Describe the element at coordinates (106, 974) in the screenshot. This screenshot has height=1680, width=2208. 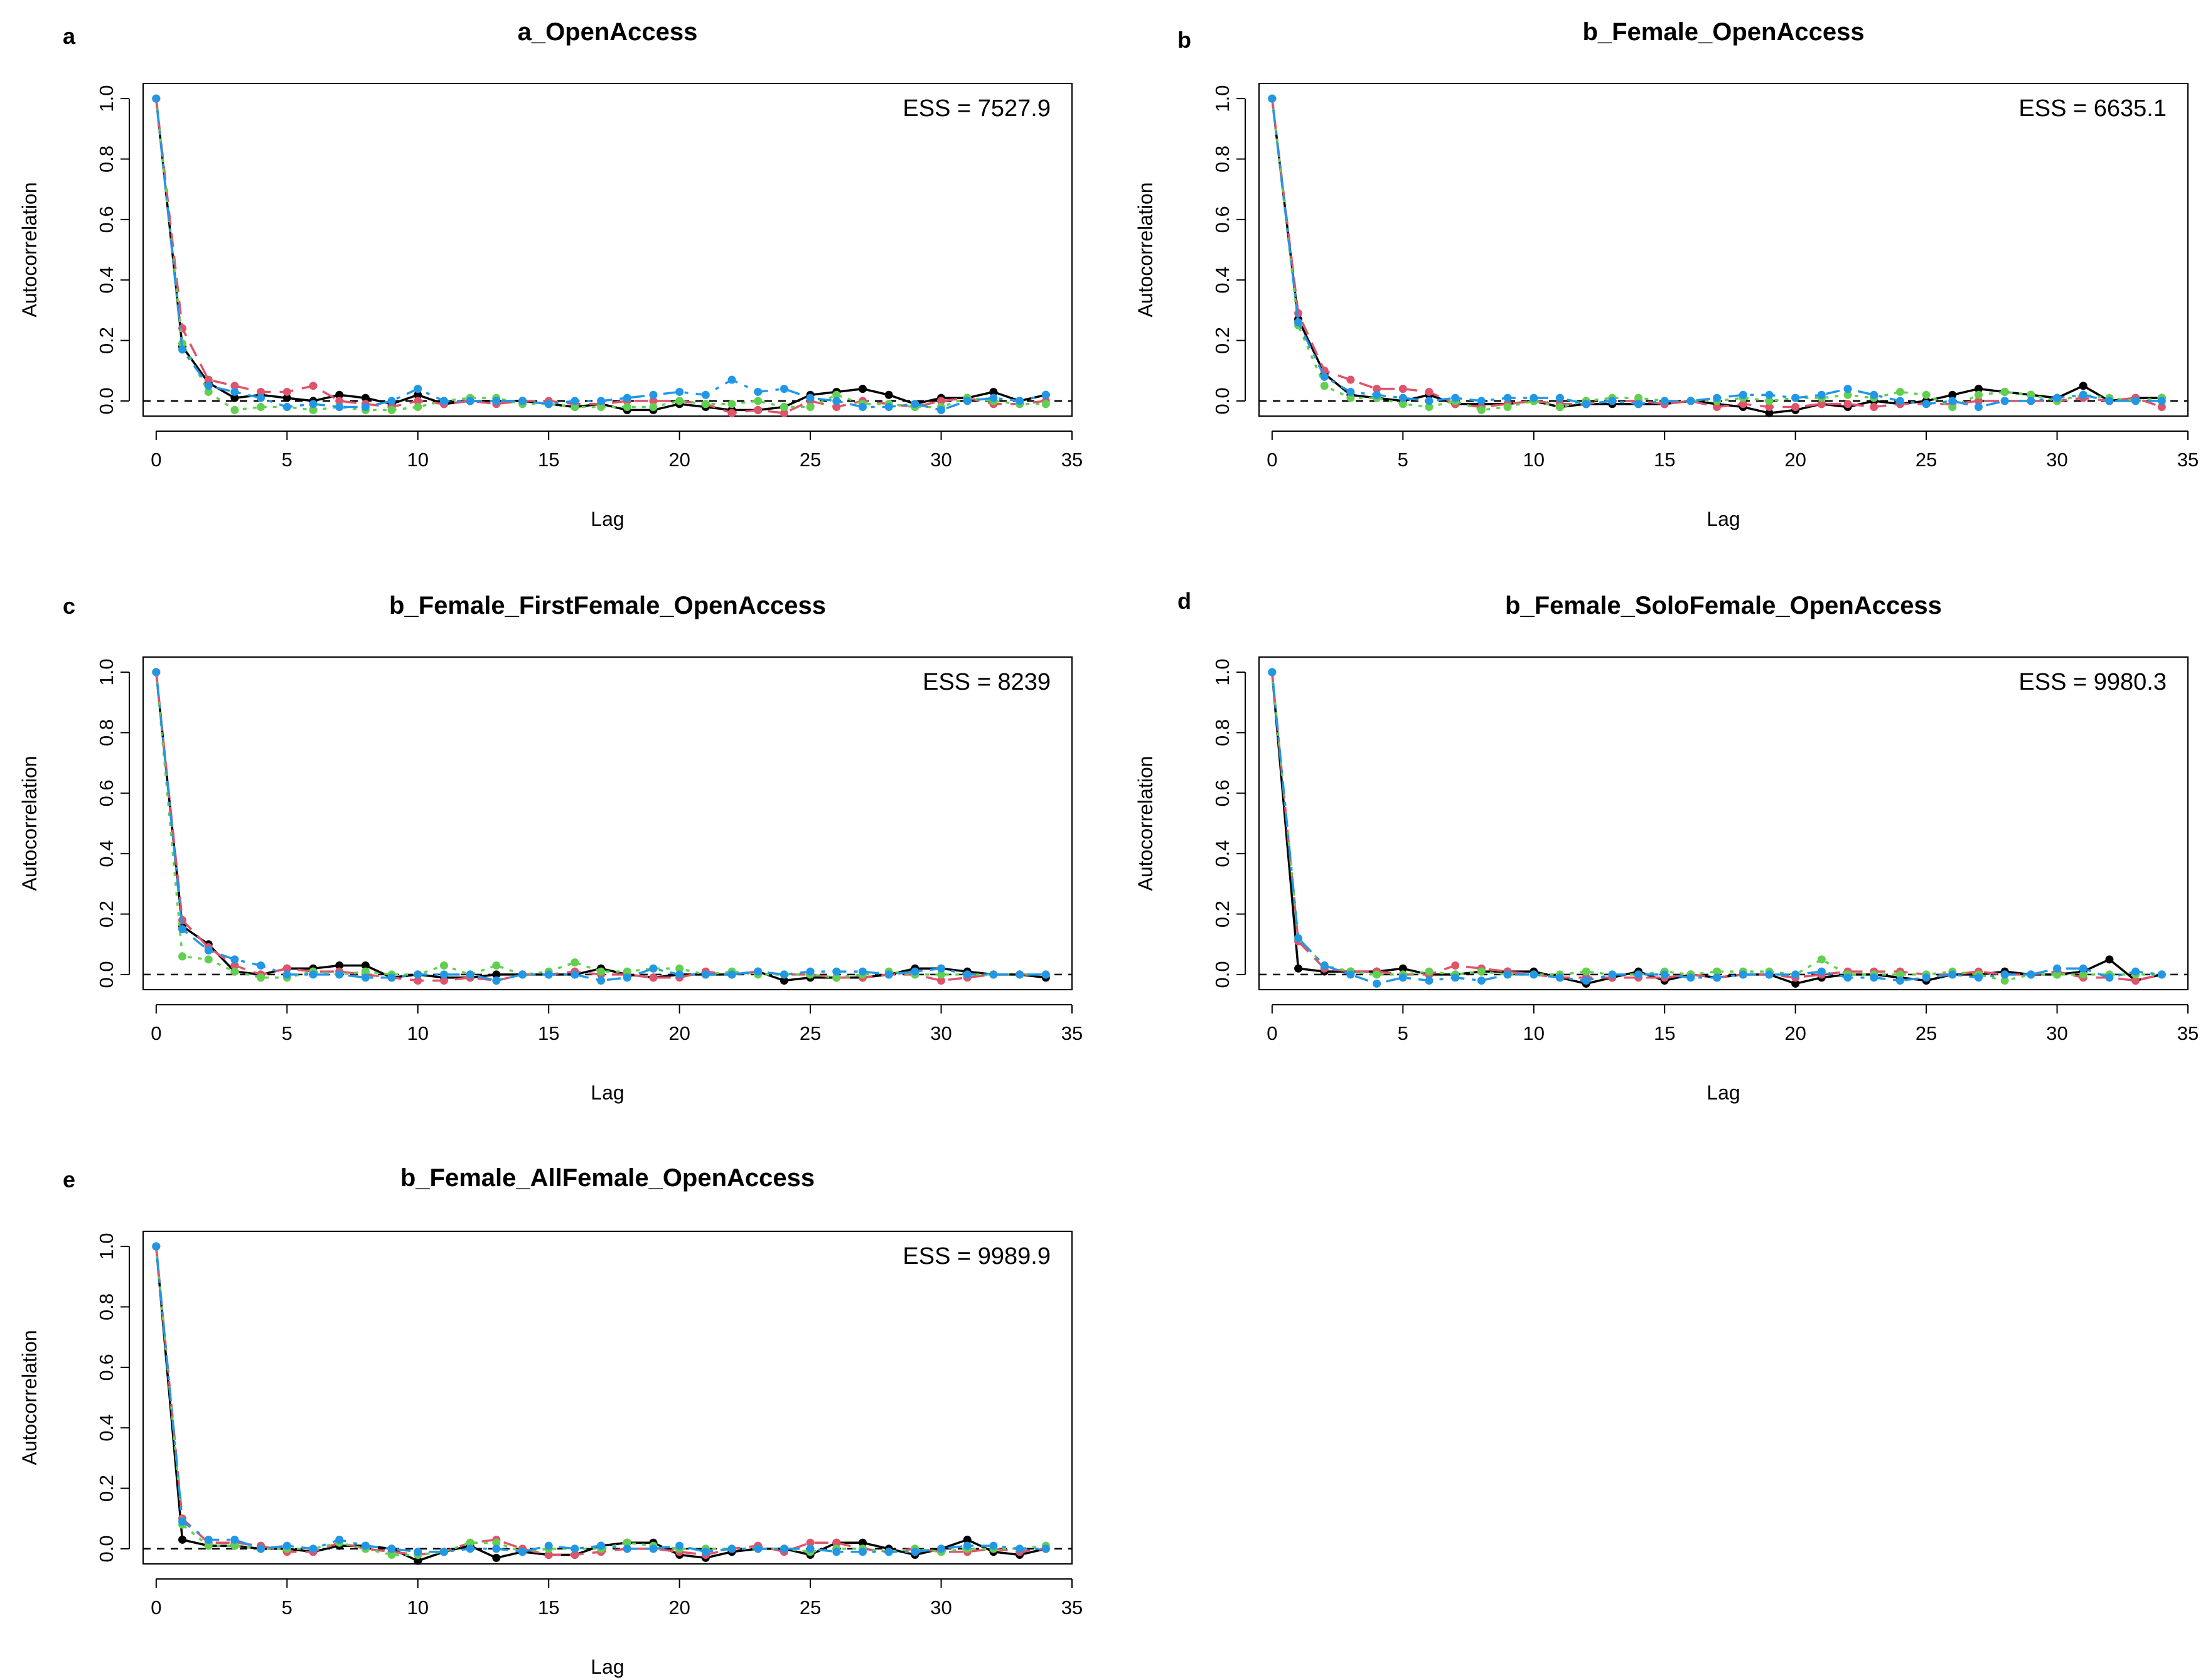
I see `y-tick-label: 0.0` at that location.